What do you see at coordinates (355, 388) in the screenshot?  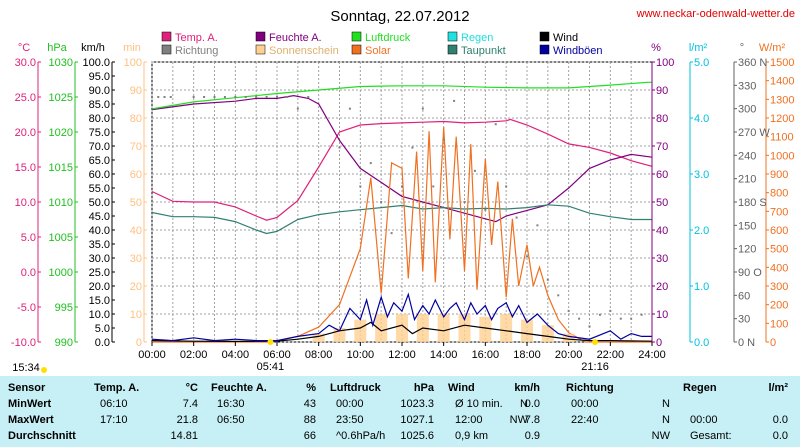 I see `stats-header: Luftdruck` at bounding box center [355, 388].